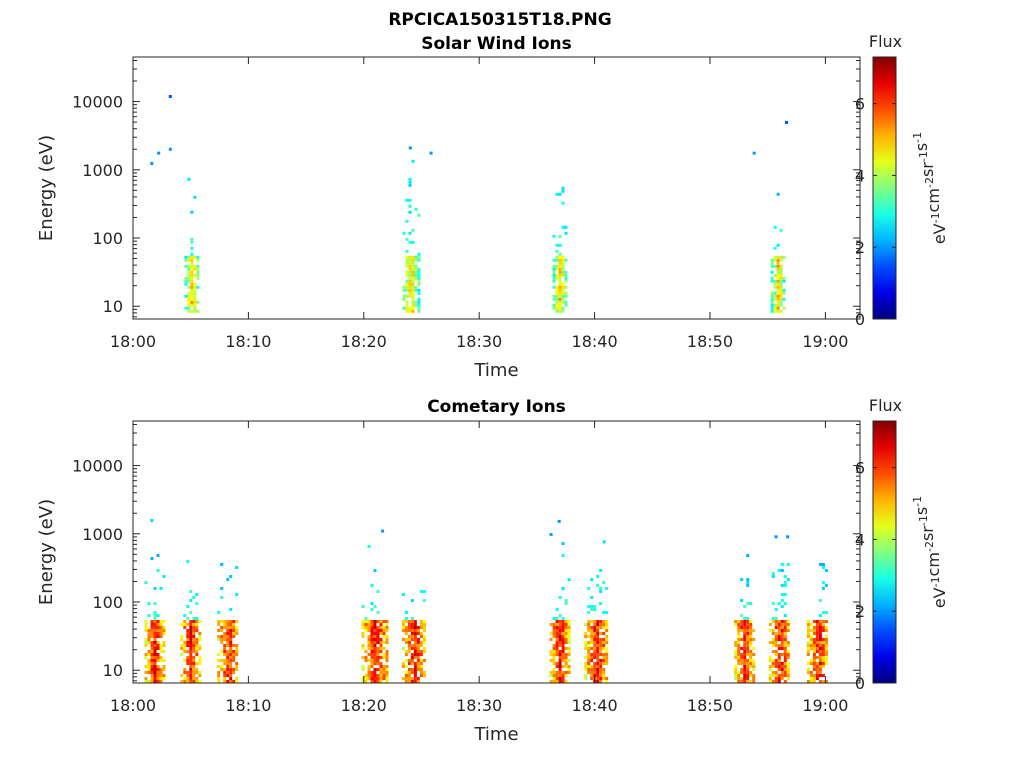 The height and width of the screenshot is (768, 1024). What do you see at coordinates (860, 539) in the screenshot?
I see `colorbar-tick-label: 4` at bounding box center [860, 539].